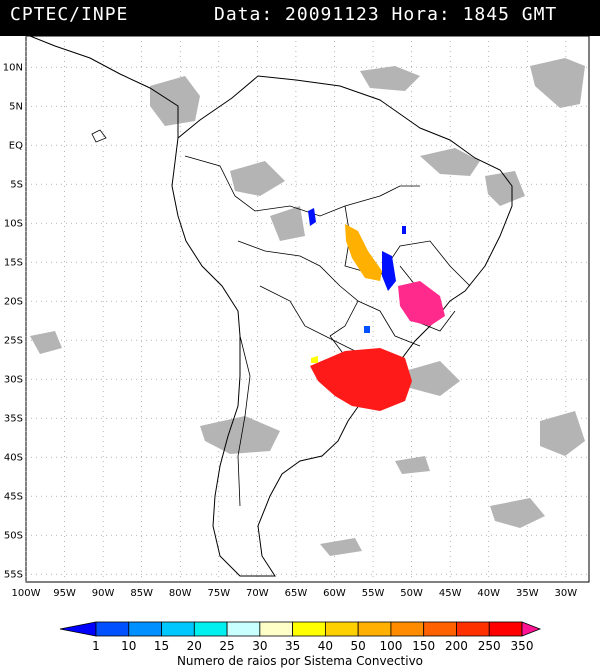  Describe the element at coordinates (456, 646) in the screenshot. I see `colorbar-label: 200` at that location.